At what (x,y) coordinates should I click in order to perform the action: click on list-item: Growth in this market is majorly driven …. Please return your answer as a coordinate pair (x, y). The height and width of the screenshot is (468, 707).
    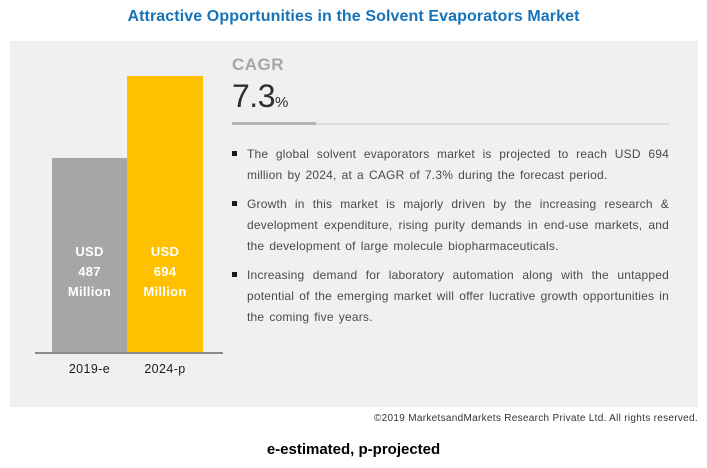
    Looking at the image, I should click on (450, 225).